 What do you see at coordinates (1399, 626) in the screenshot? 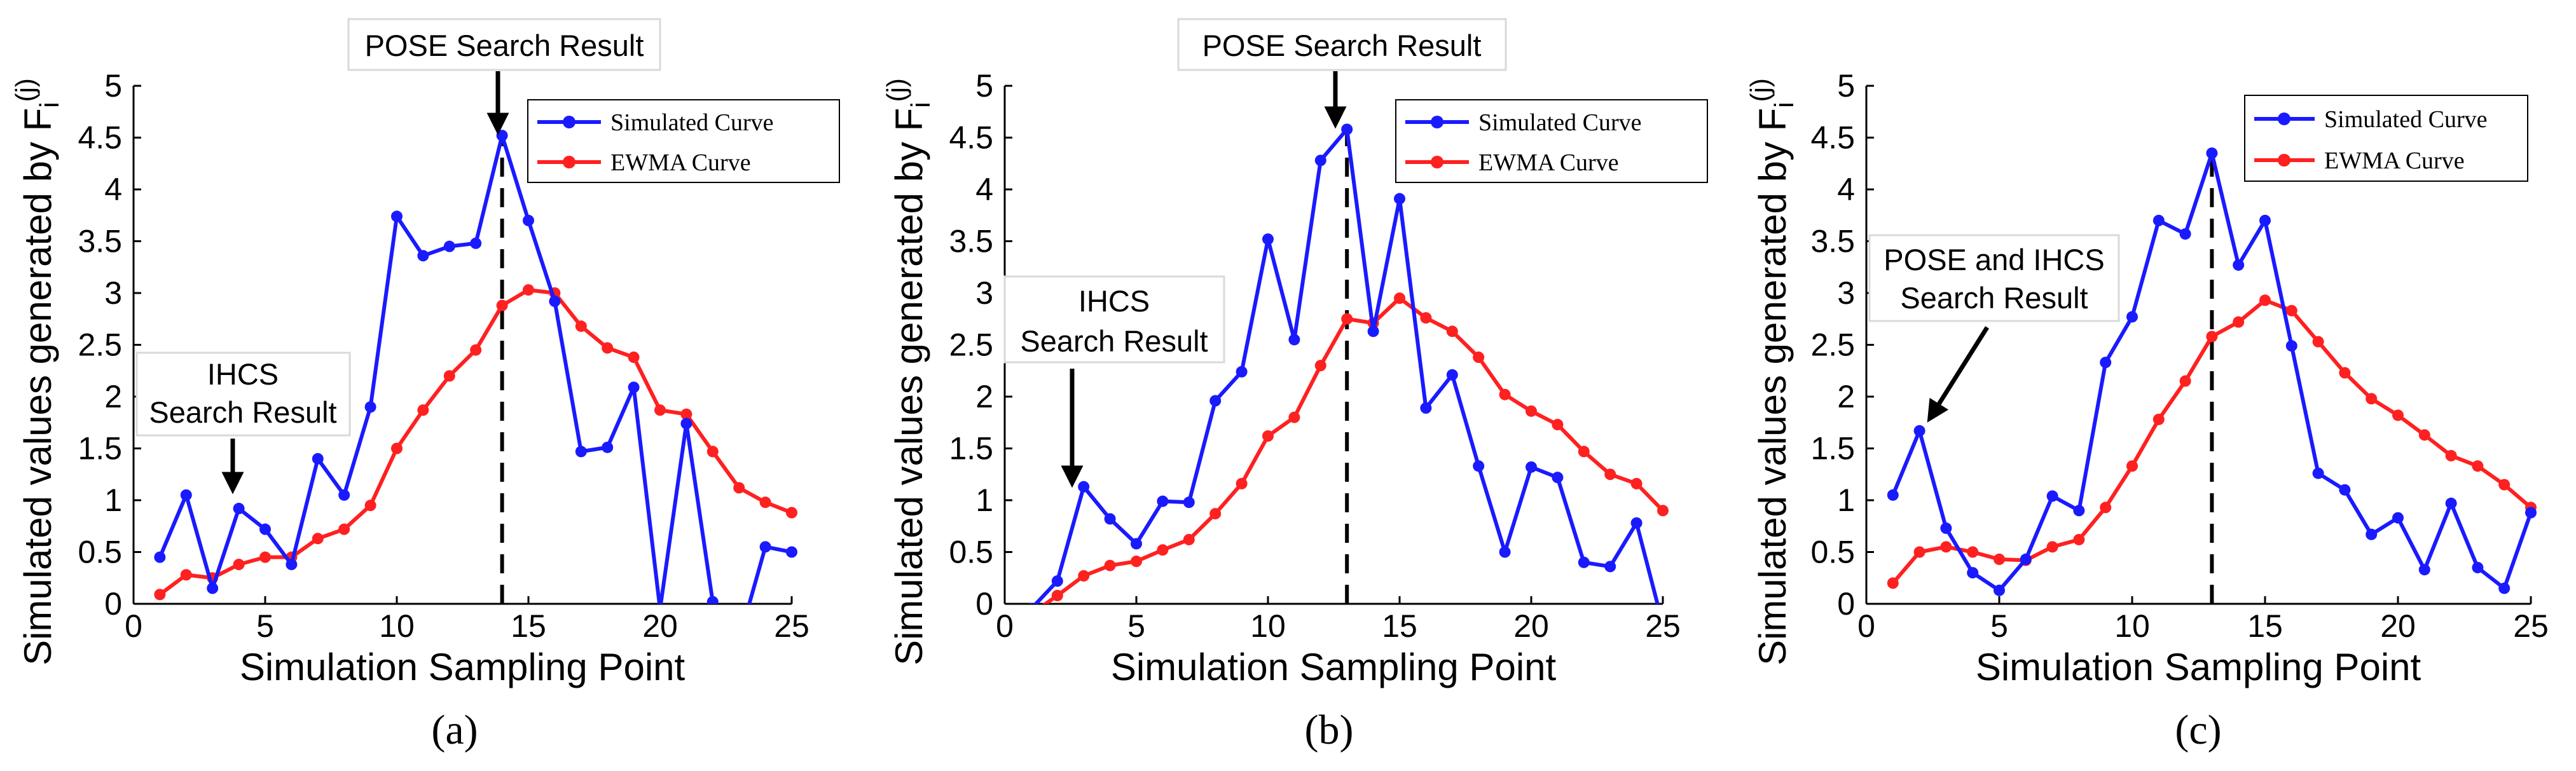
I see `x-tick-label: 15` at bounding box center [1399, 626].